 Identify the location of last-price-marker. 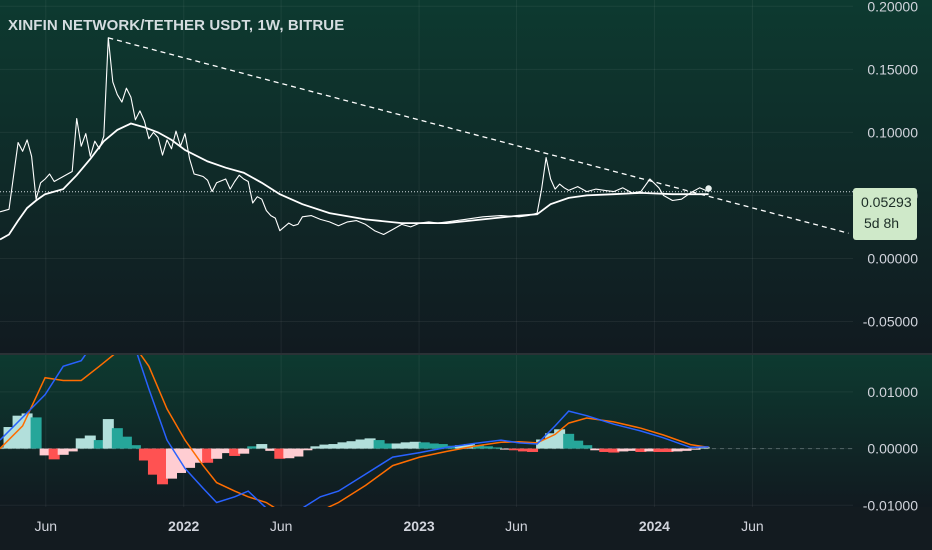
(708, 188).